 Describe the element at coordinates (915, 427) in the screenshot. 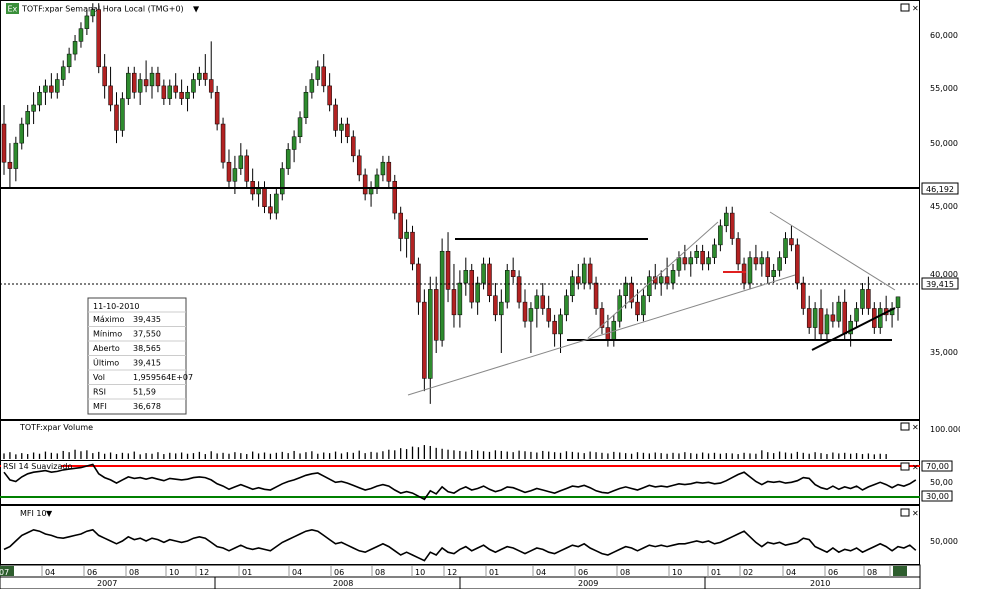

I see `volume-close-icon: ✕` at that location.